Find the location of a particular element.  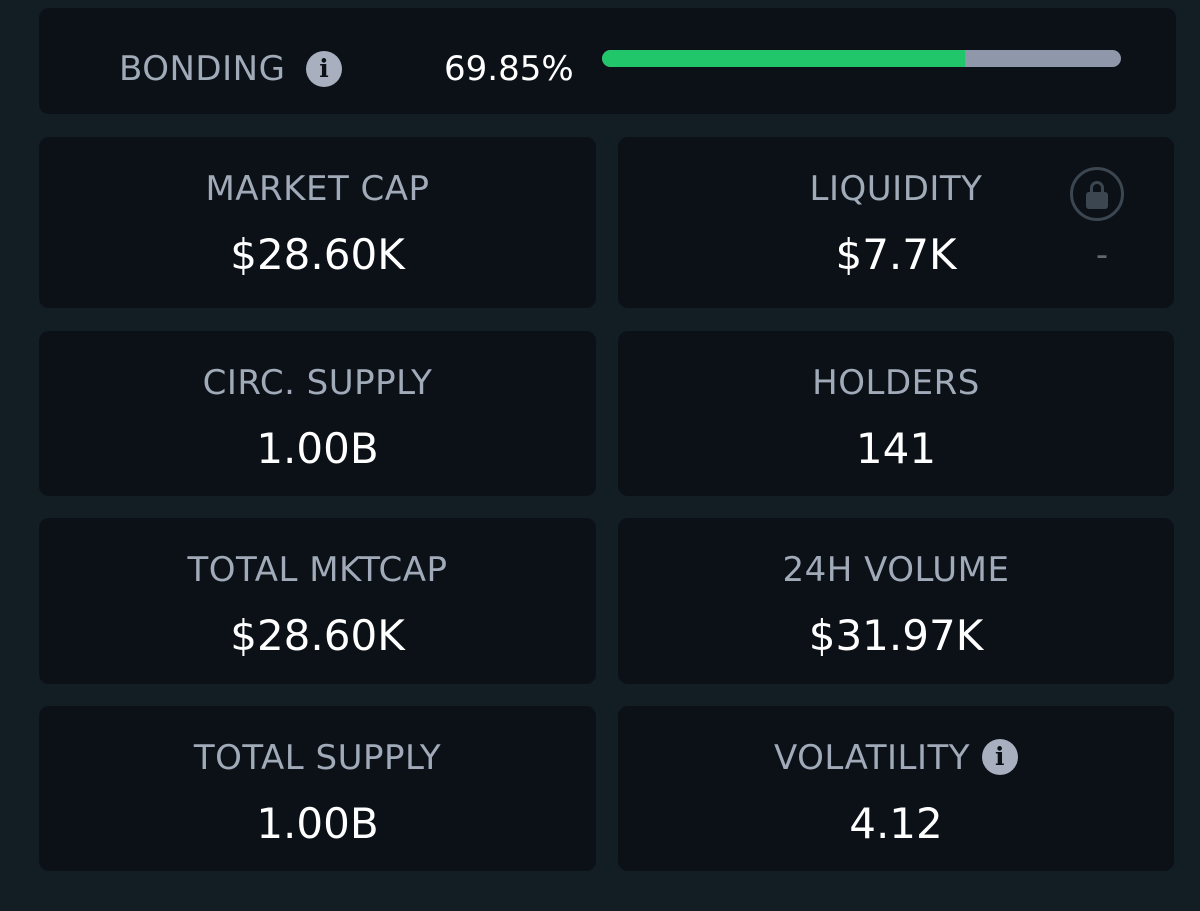

lock-icon is located at coordinates (1097, 194).